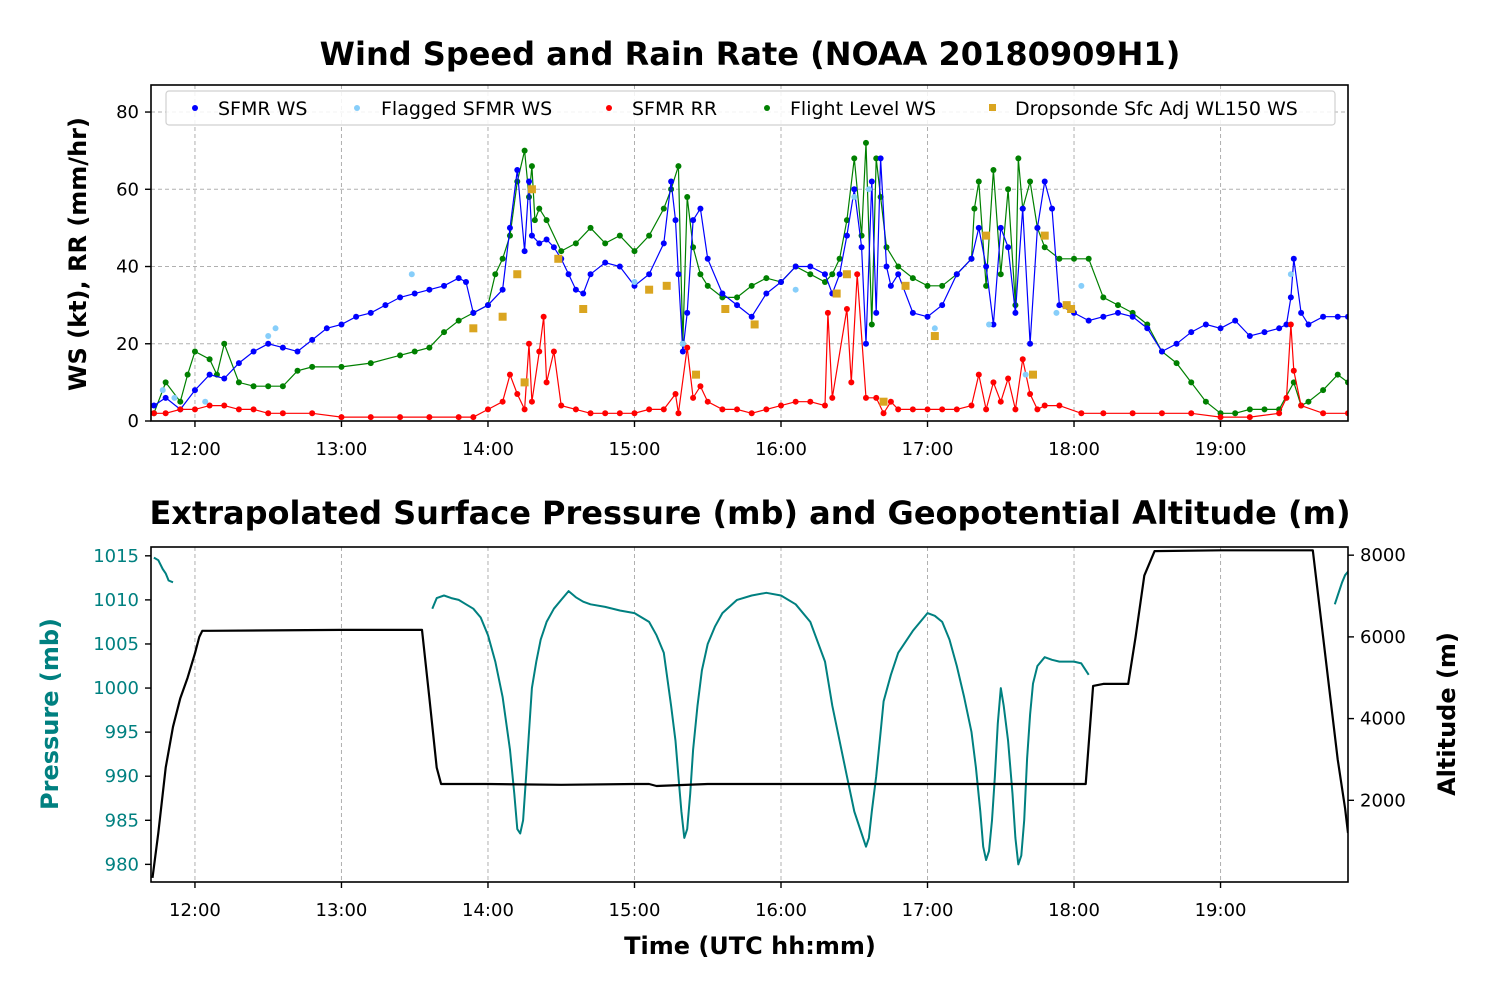 This screenshot has height=1000, width=1500. I want to click on top-y-tick-label: 0, so click(133, 421).